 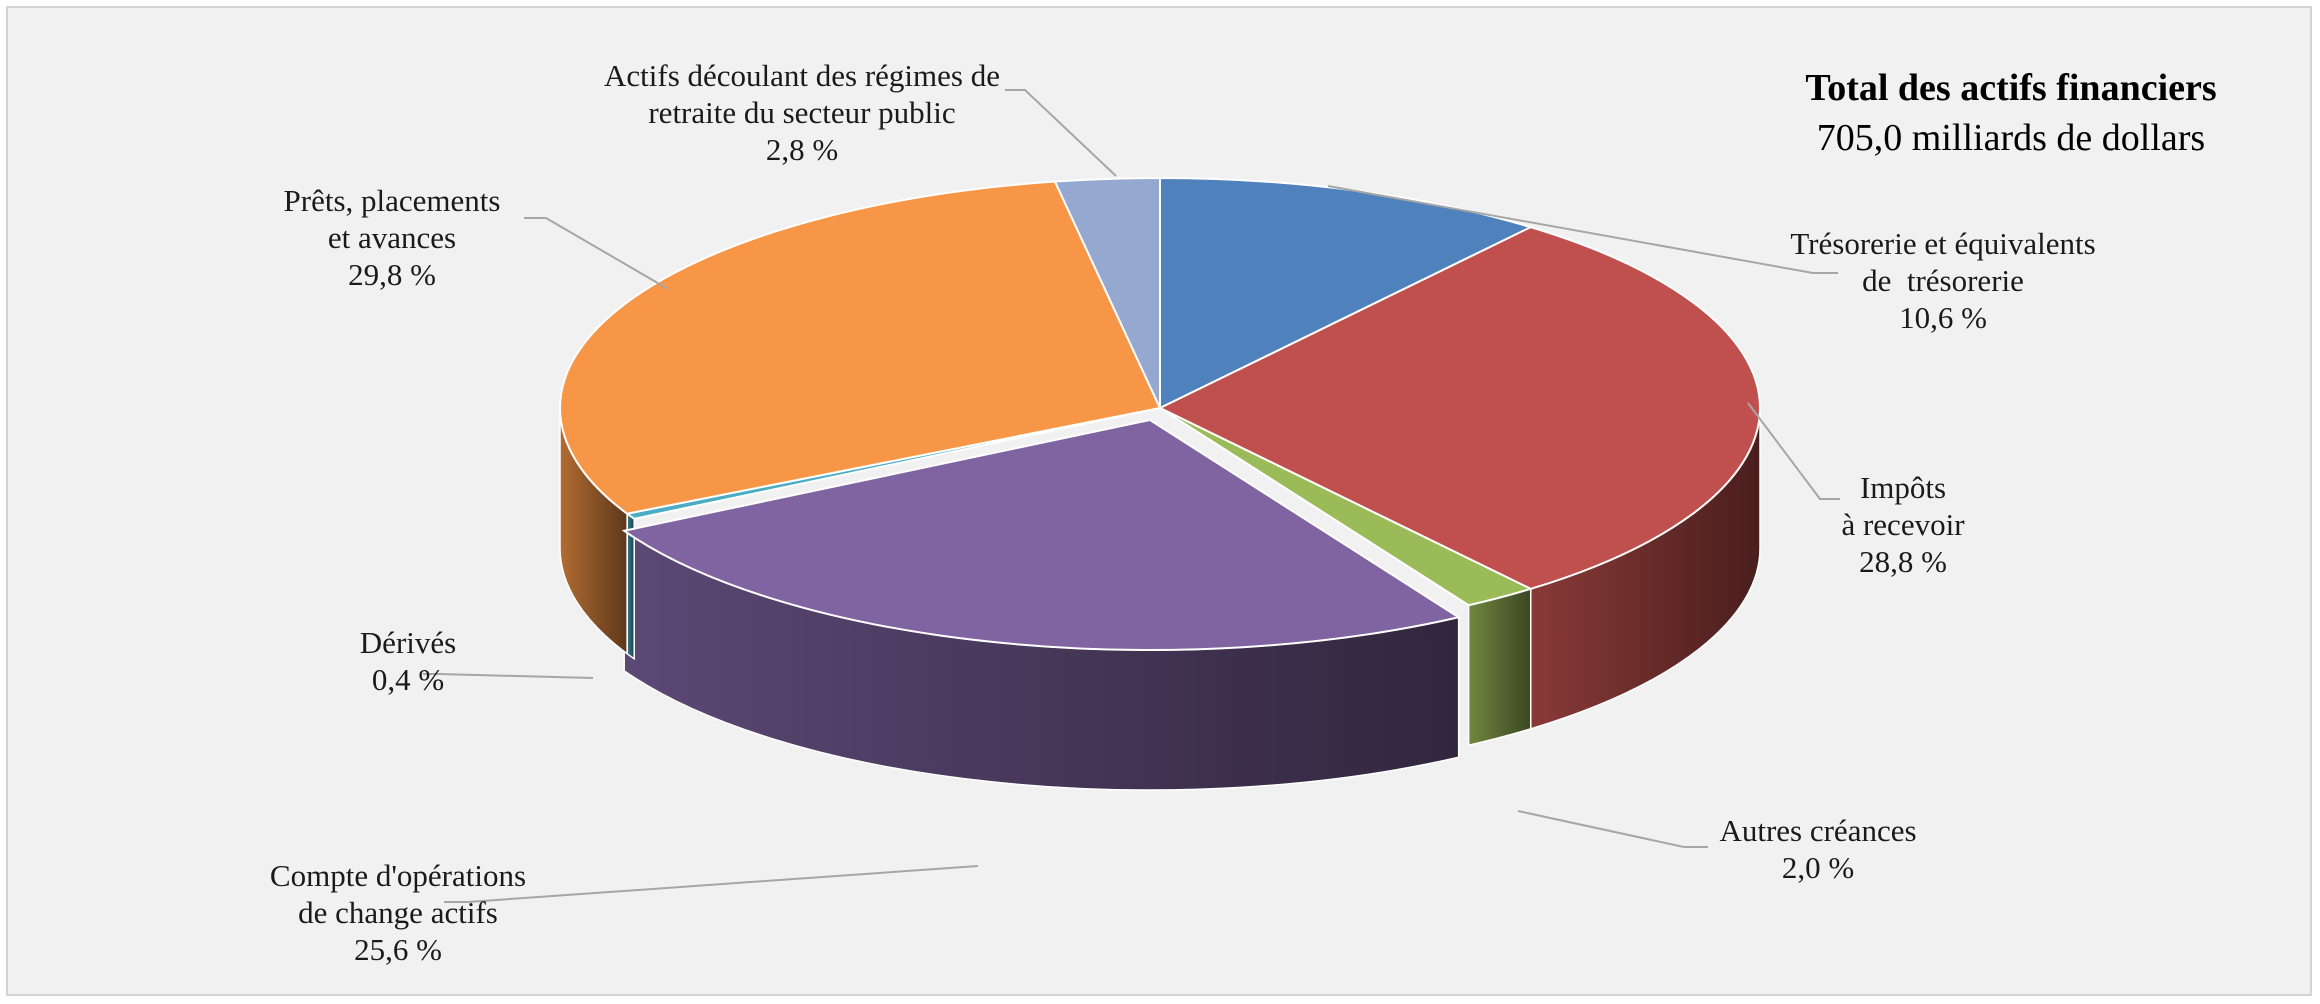 What do you see at coordinates (1942, 243) in the screenshot?
I see `slice-name-label-0-0: Trésorerie et équivalents` at bounding box center [1942, 243].